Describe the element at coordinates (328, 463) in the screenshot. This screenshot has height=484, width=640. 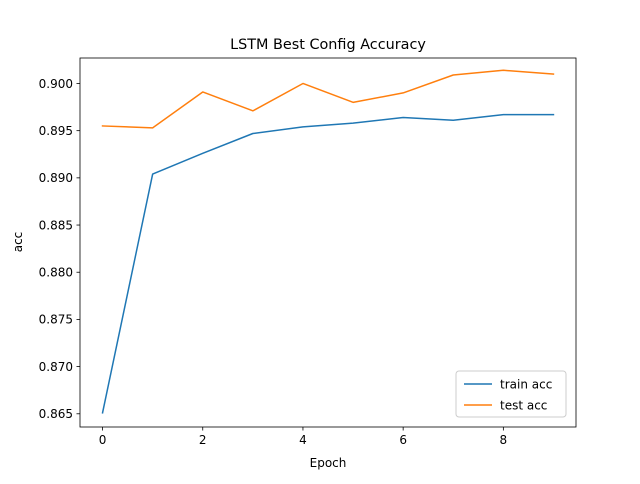
I see `x-axis-label: Epoch` at that location.